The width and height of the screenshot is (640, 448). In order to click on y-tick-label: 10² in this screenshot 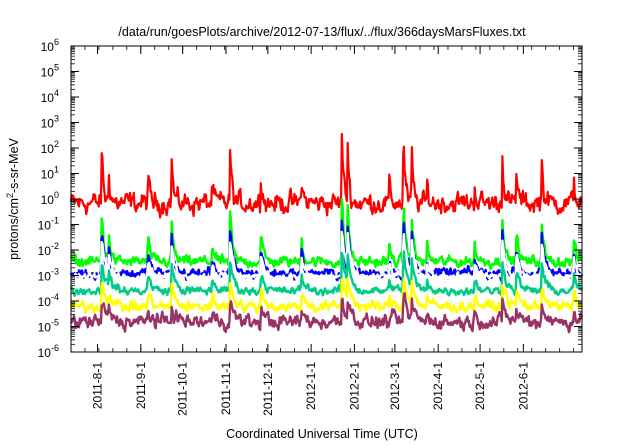, I will do `click(50, 147)`.